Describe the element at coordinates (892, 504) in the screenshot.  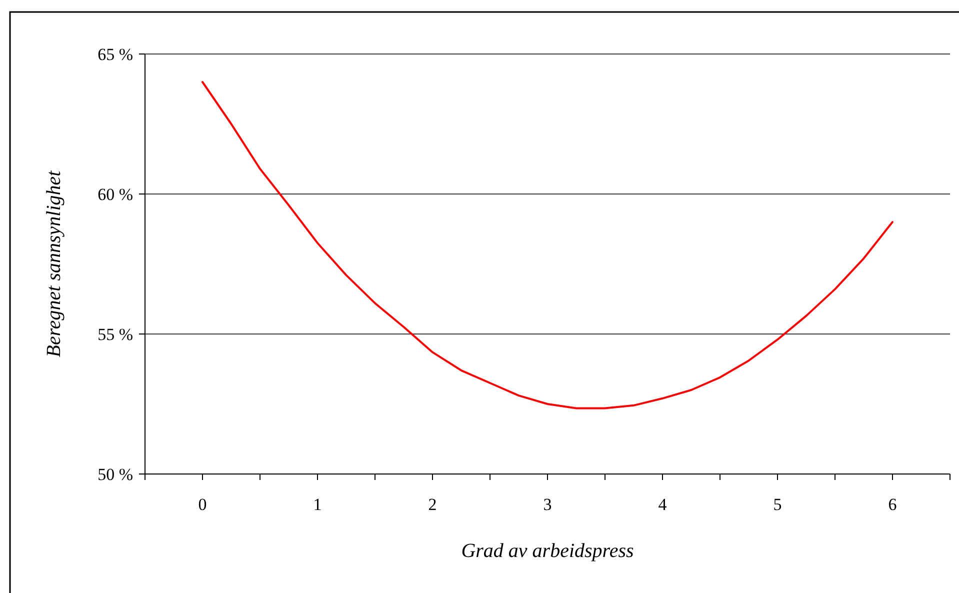
I see `x-tick-label: 6` at that location.